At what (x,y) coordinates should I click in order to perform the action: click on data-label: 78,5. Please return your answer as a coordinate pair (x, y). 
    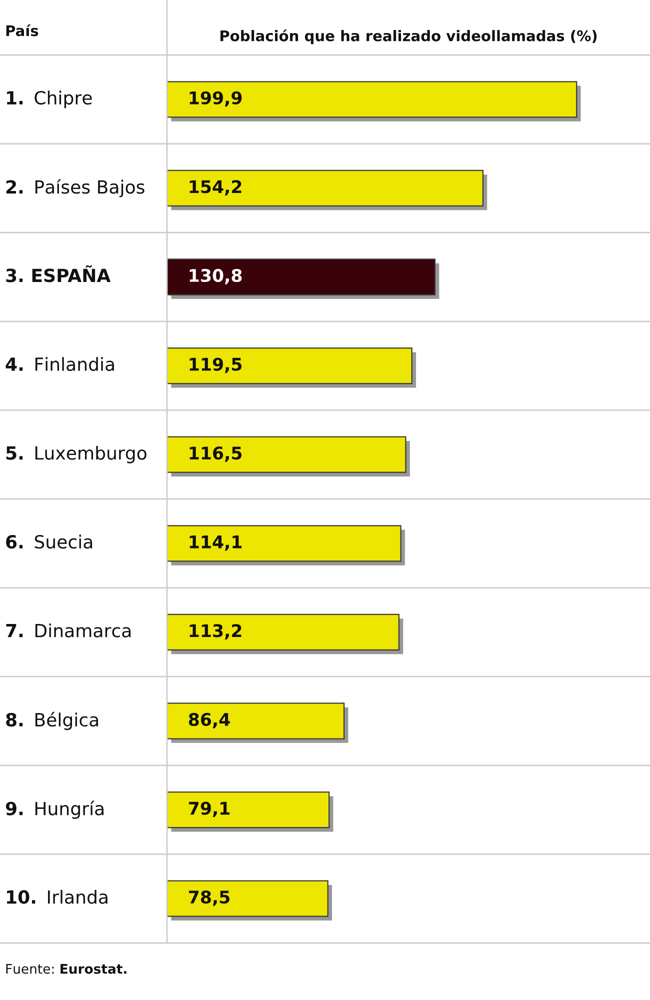
    Looking at the image, I should click on (209, 898).